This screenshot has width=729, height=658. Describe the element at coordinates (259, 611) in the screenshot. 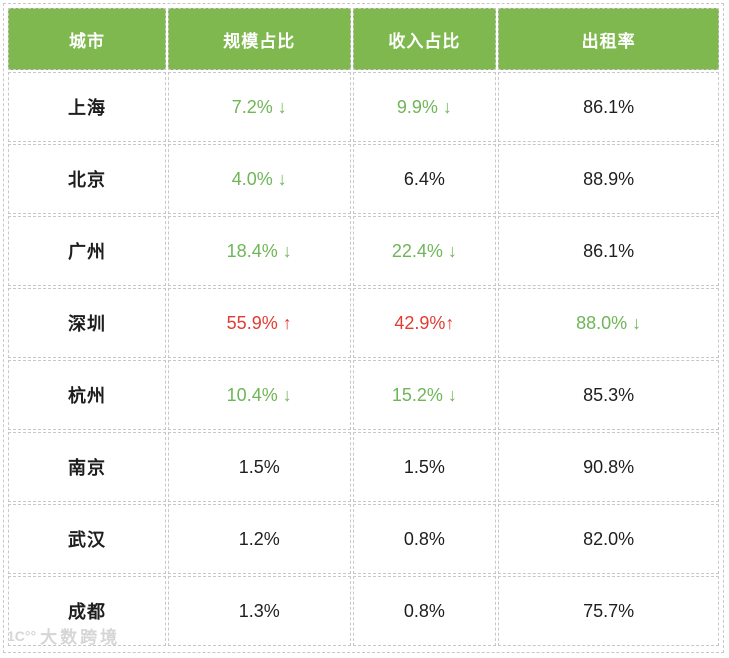

I see `value-cell: 1.3%` at that location.